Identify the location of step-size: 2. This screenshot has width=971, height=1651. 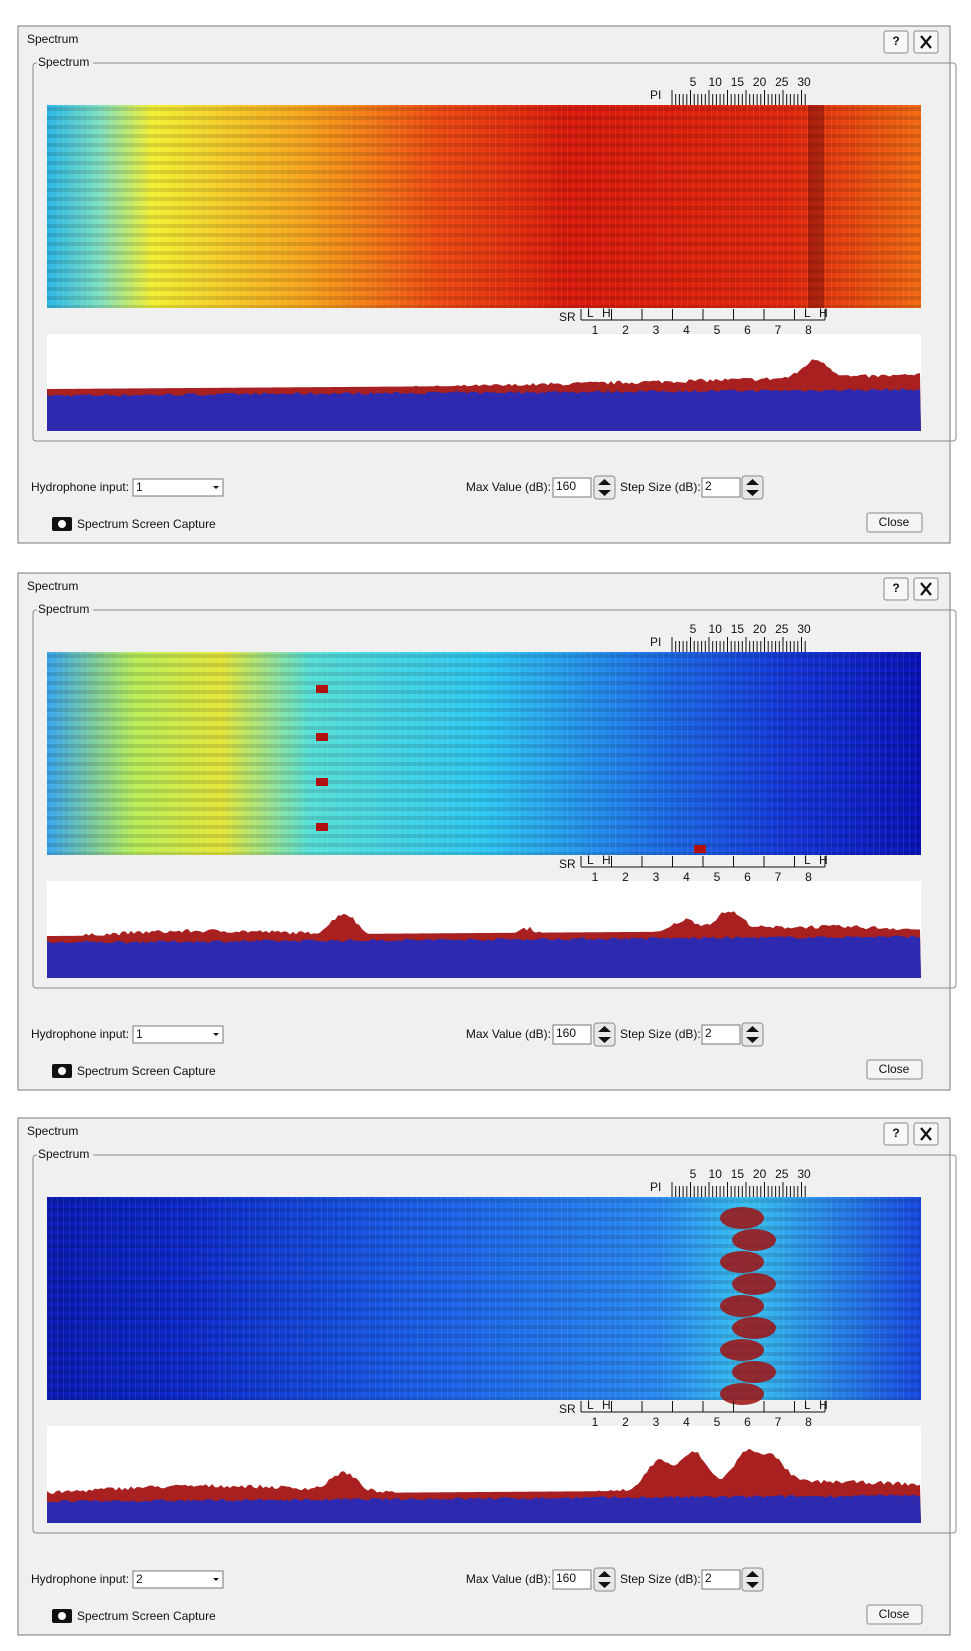
(708, 486).